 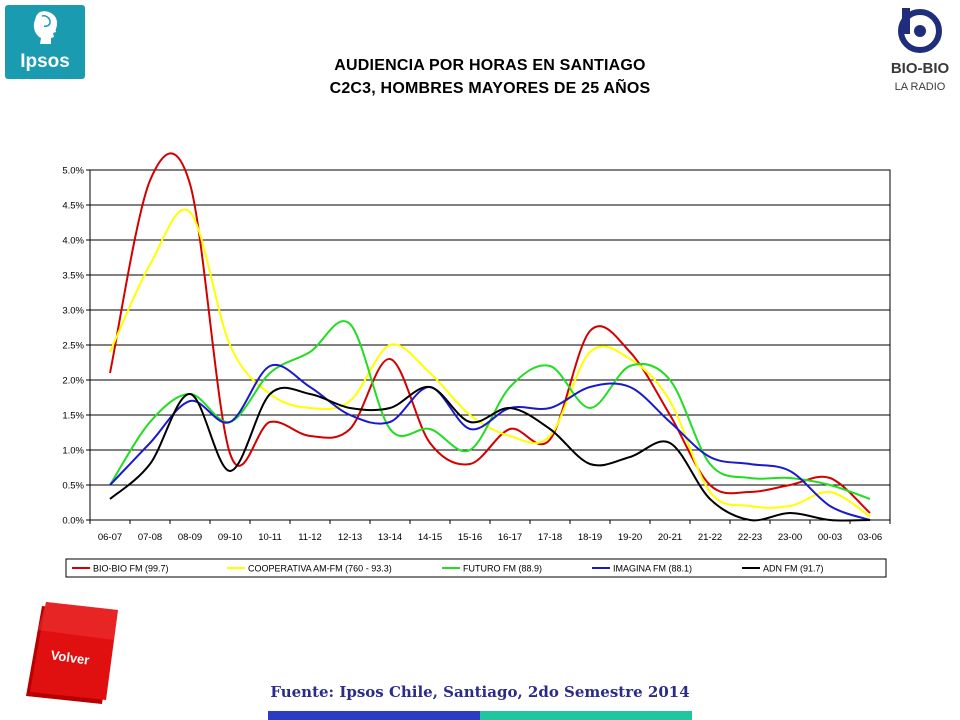 What do you see at coordinates (652, 569) in the screenshot?
I see `legend-label: IMAGINA FM (88.1)` at bounding box center [652, 569].